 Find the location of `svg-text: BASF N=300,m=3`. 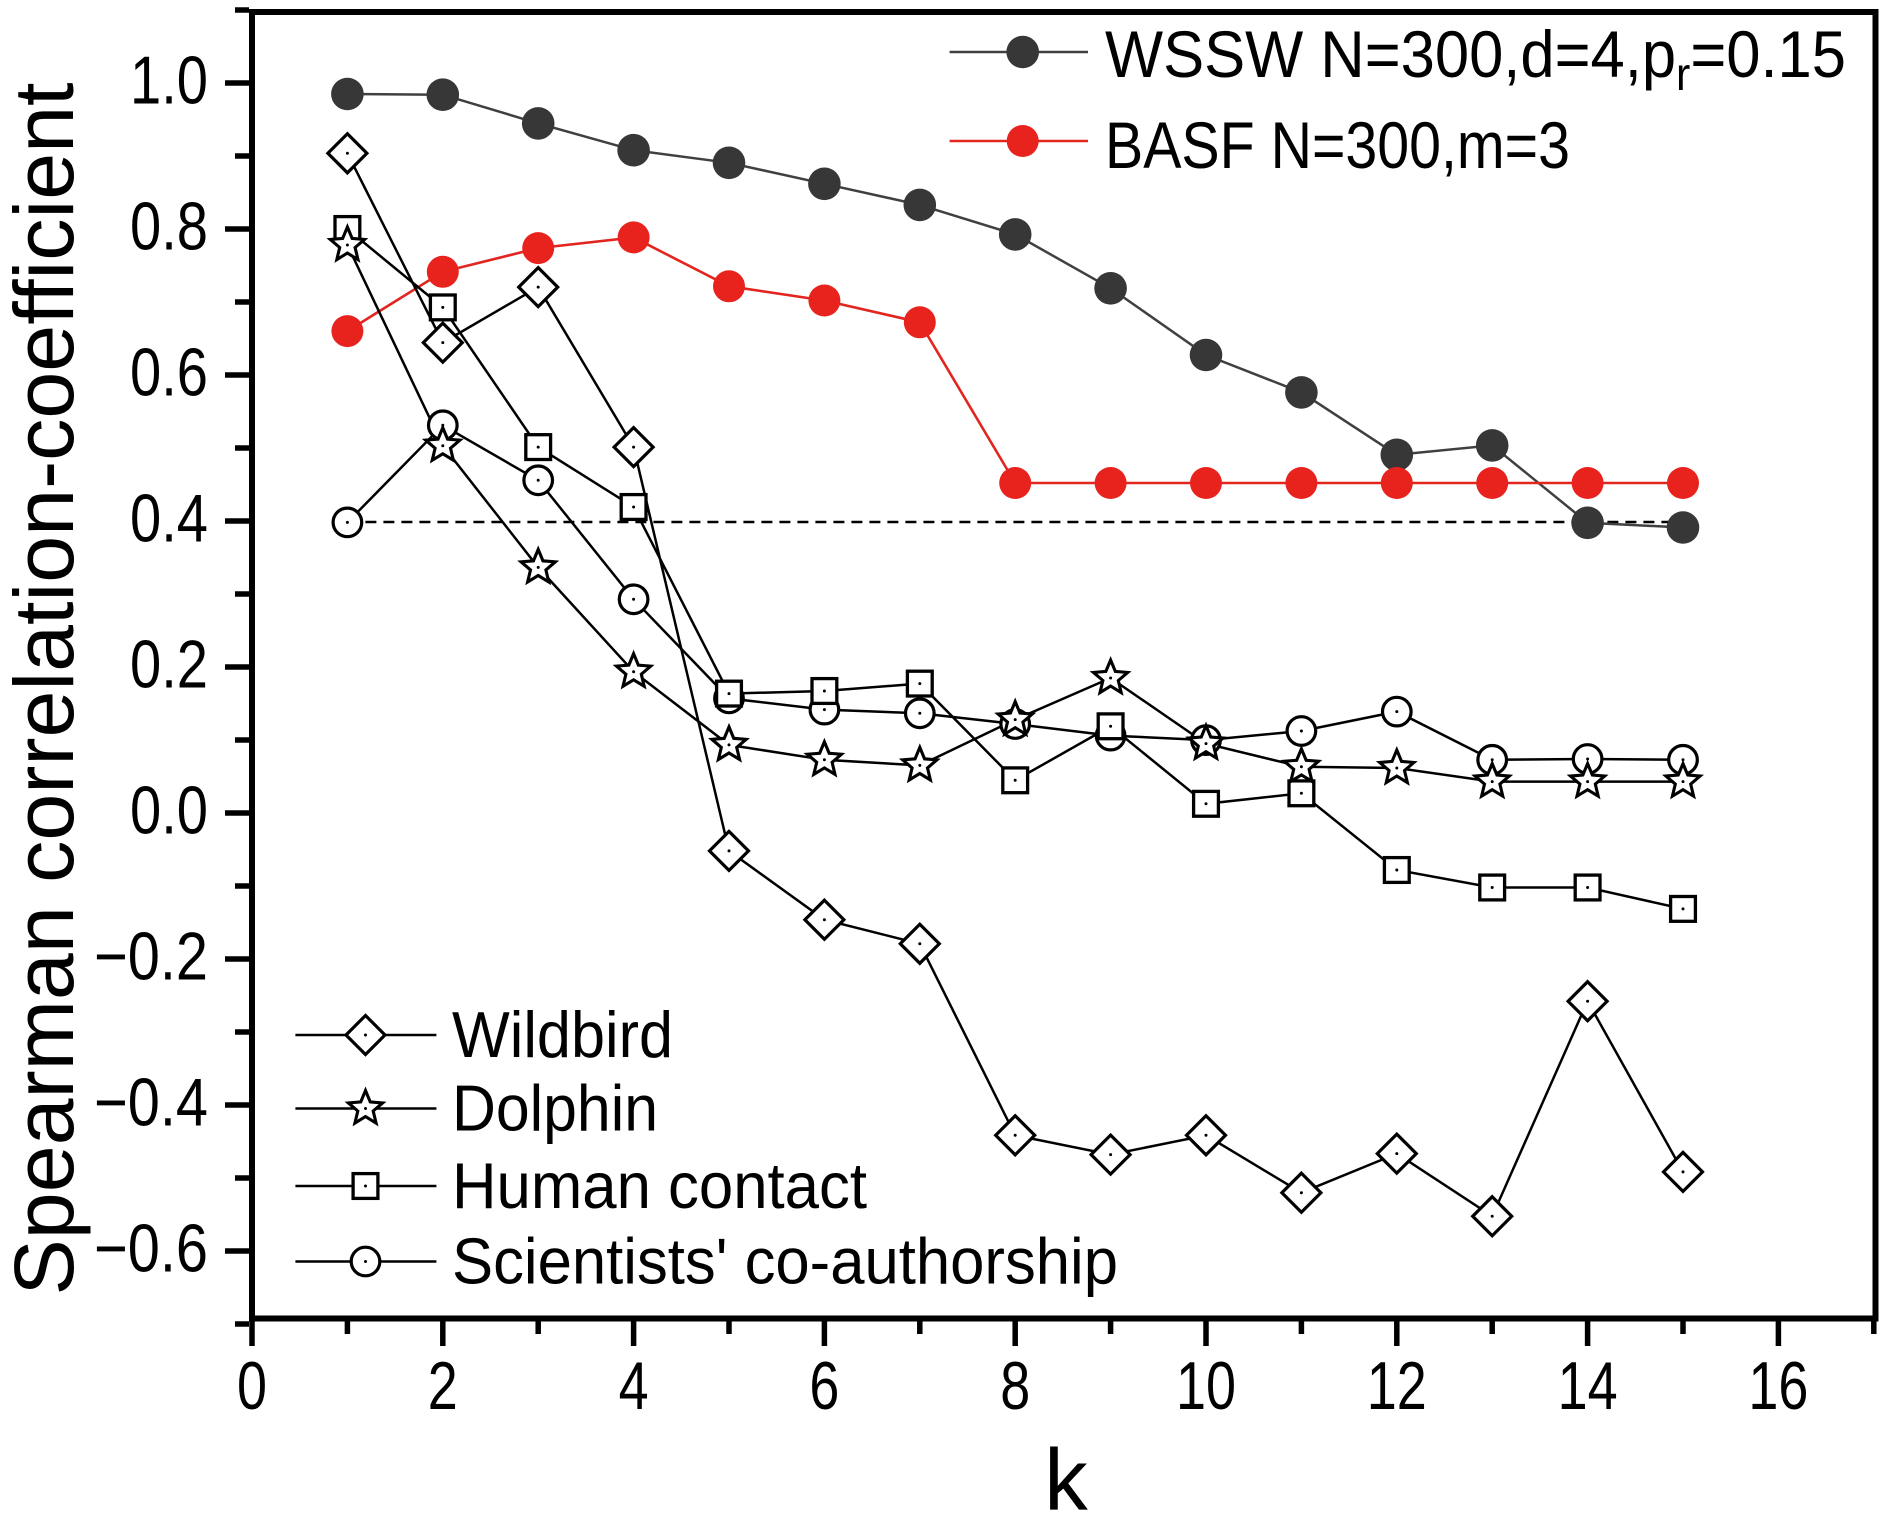

svg-text: BASF N=300,m=3 is located at coordinates (1337, 145).